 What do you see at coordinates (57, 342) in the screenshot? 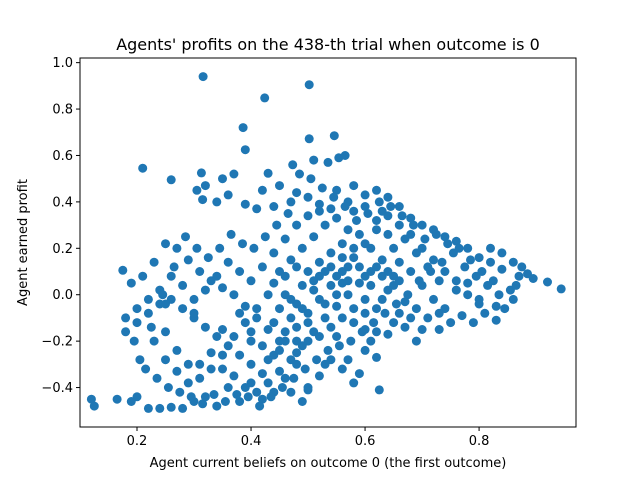
I see `y-tick-label: −0.2` at bounding box center [57, 342].